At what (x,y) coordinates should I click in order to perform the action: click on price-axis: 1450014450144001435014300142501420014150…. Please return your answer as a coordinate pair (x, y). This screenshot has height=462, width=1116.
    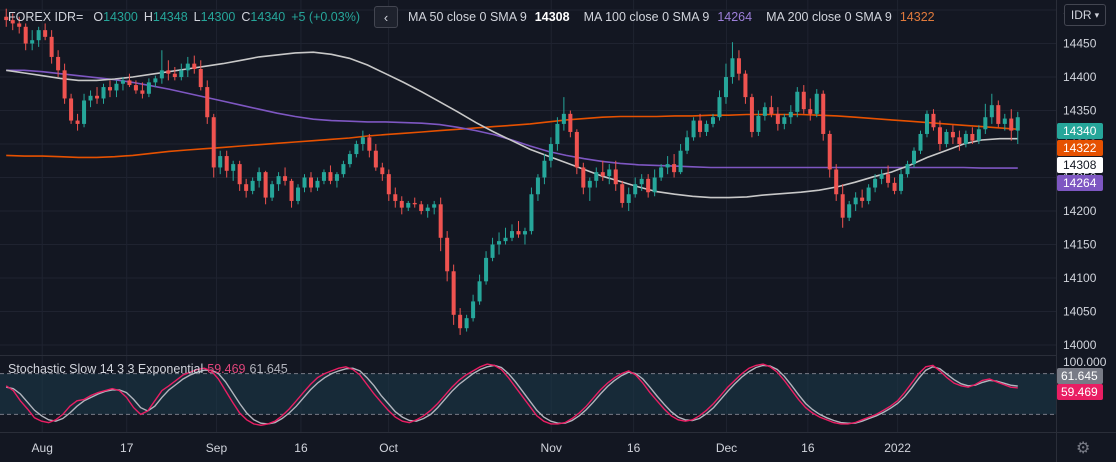
    Looking at the image, I should click on (1080, 177).